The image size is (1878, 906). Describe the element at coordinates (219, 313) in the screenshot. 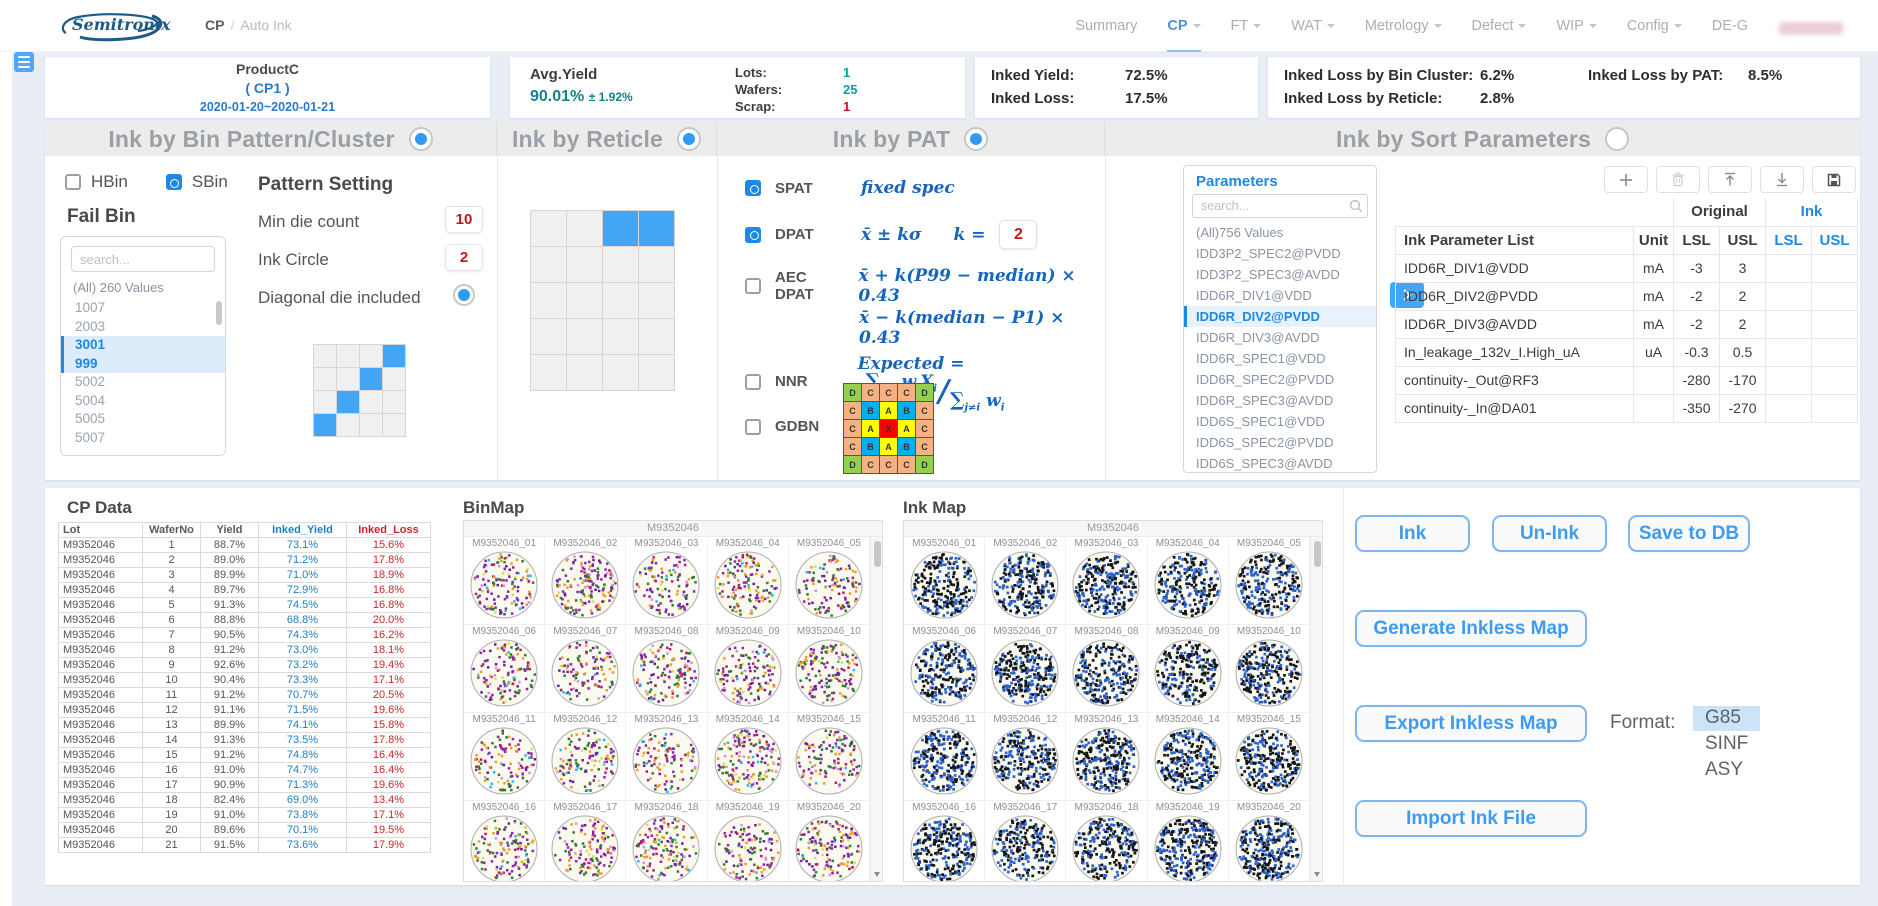

I see `fail-bin-scroll-thumb` at that location.